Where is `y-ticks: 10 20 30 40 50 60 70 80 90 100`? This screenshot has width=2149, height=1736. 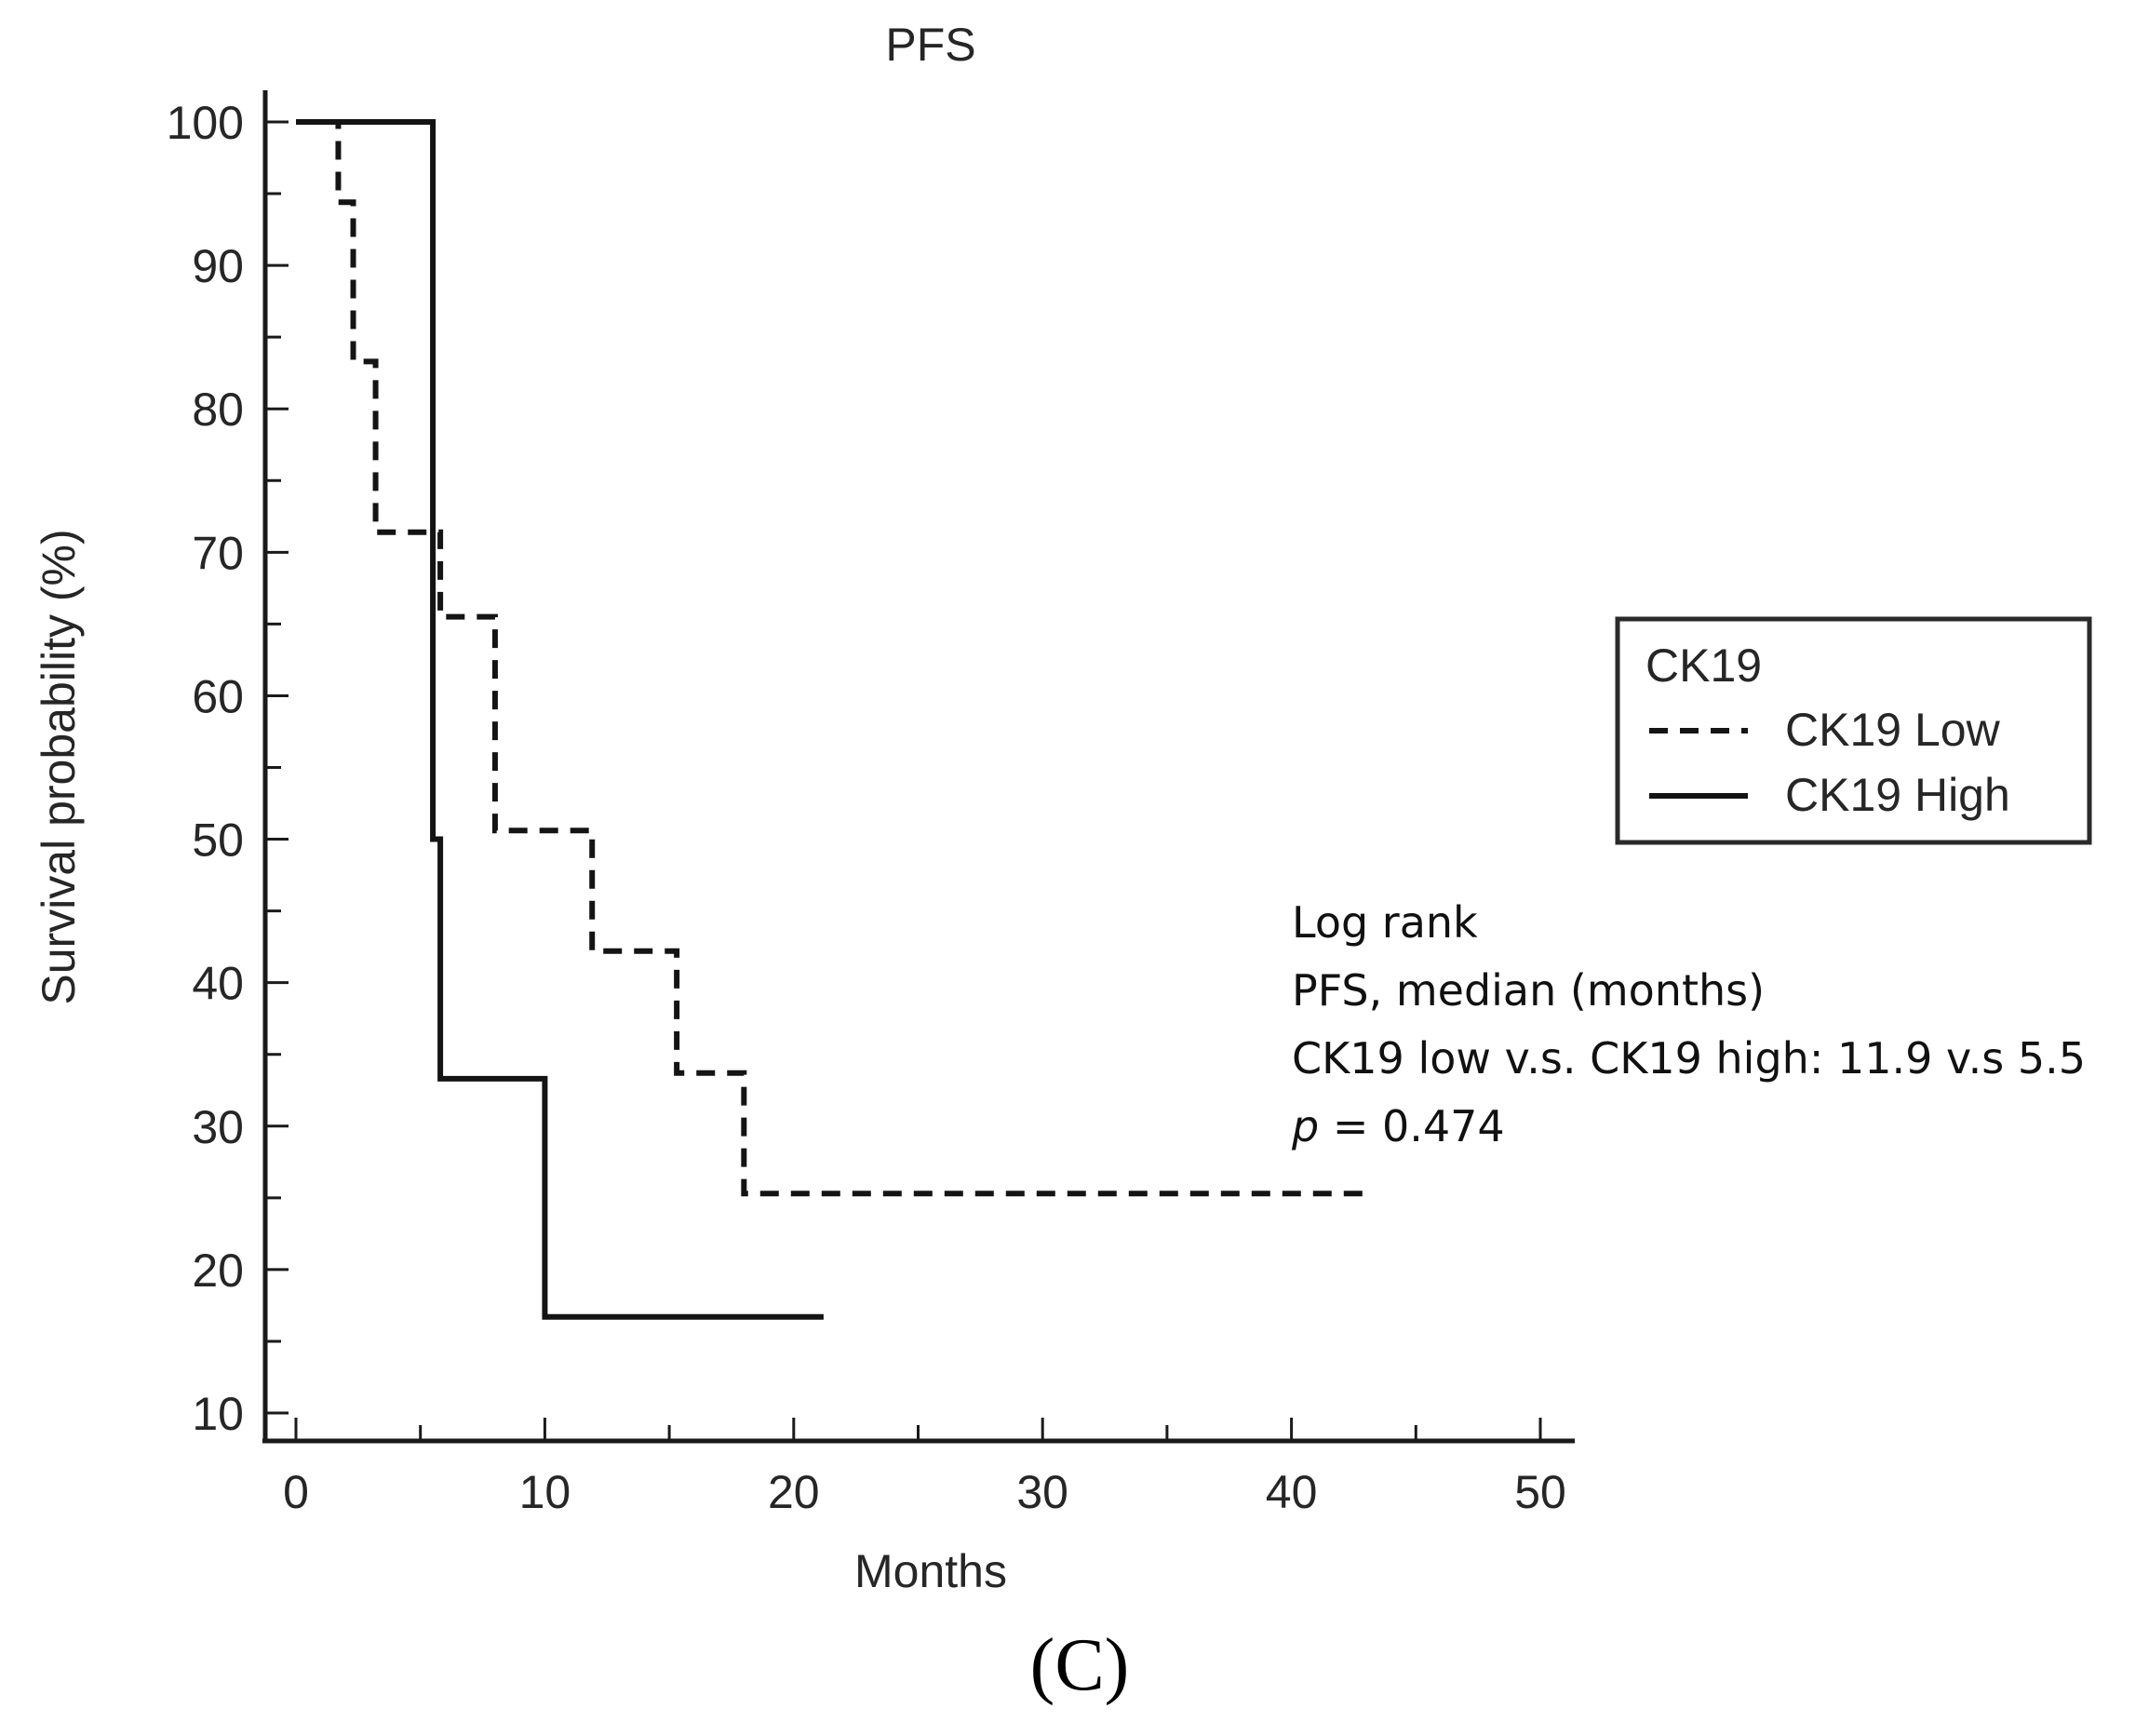 y-ticks: 10 20 30 40 50 60 70 80 90 100 is located at coordinates (228, 769).